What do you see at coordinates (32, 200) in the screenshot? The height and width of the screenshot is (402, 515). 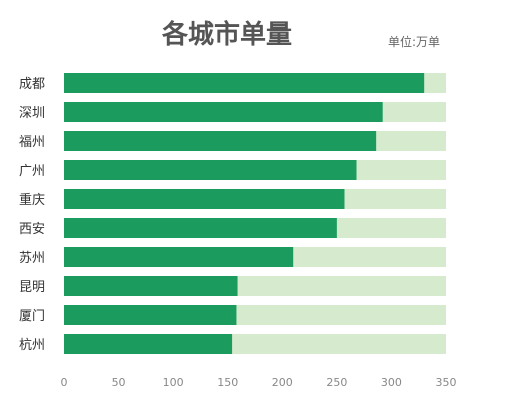 I see `category-label: 重庆` at bounding box center [32, 200].